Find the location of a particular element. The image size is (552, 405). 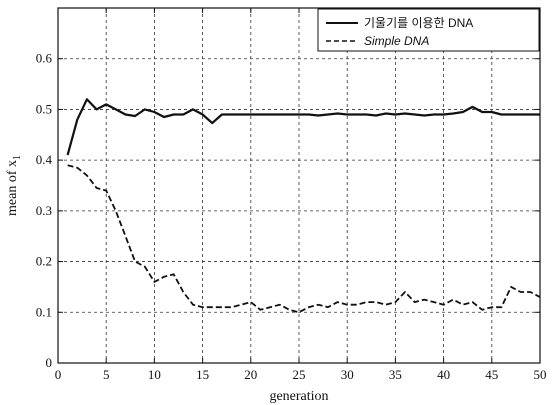

x-tick-label: 45 is located at coordinates (491, 374).